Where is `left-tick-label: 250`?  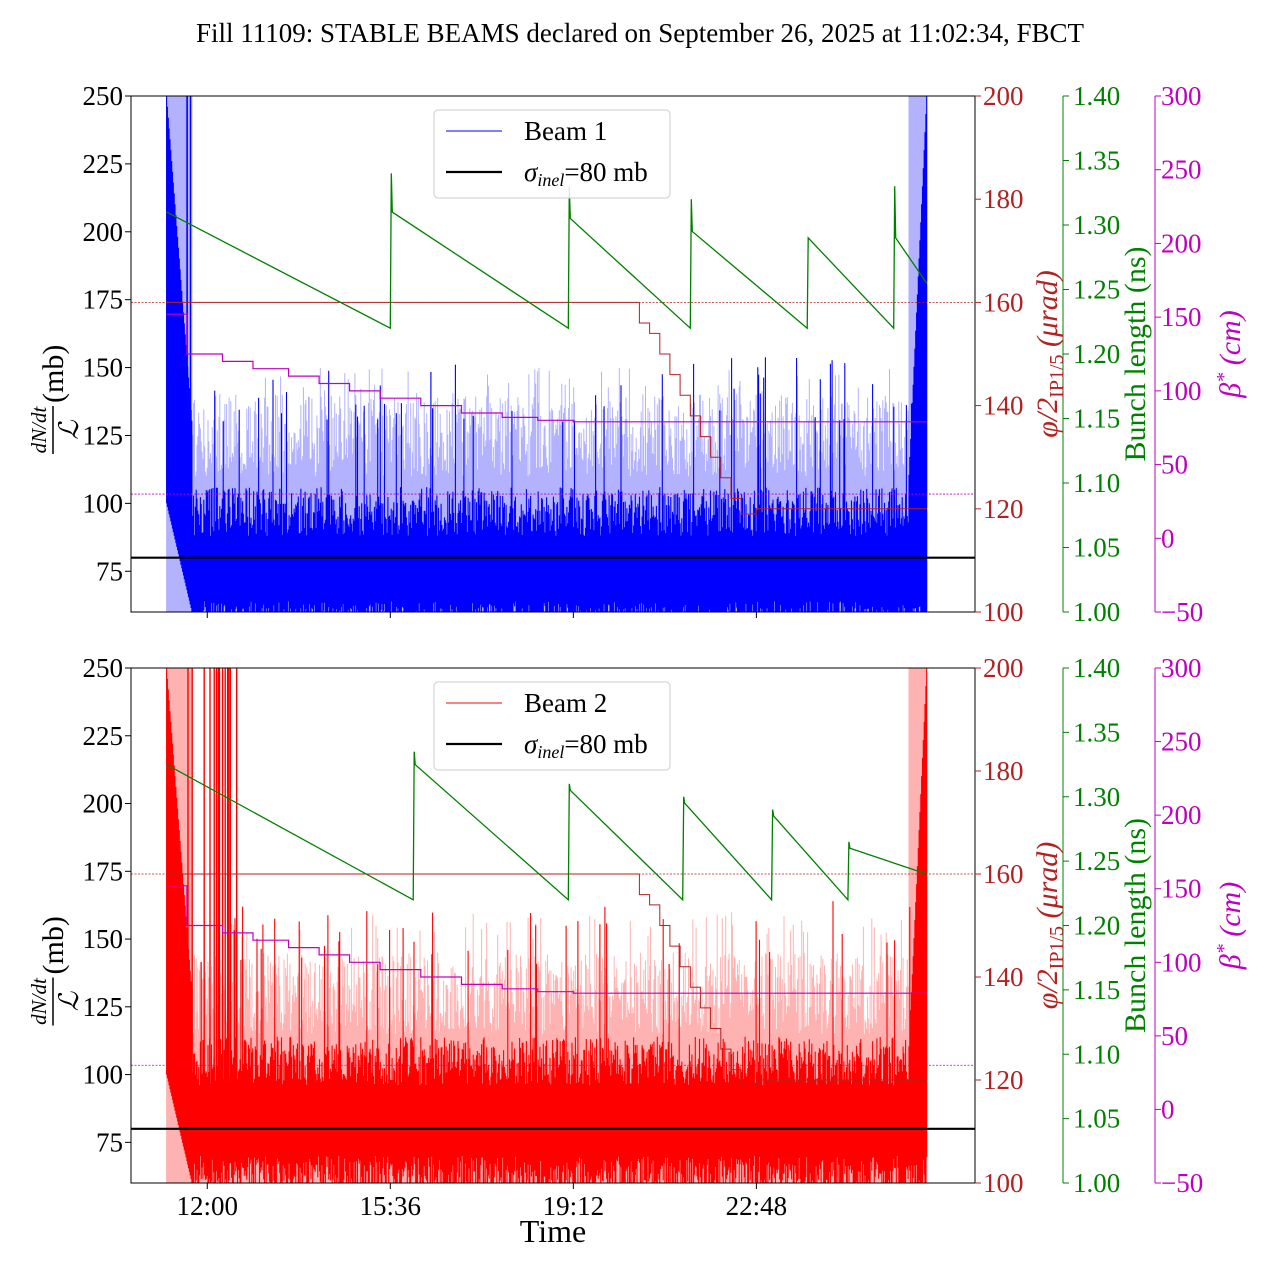
left-tick-label: 250 is located at coordinates (103, 96).